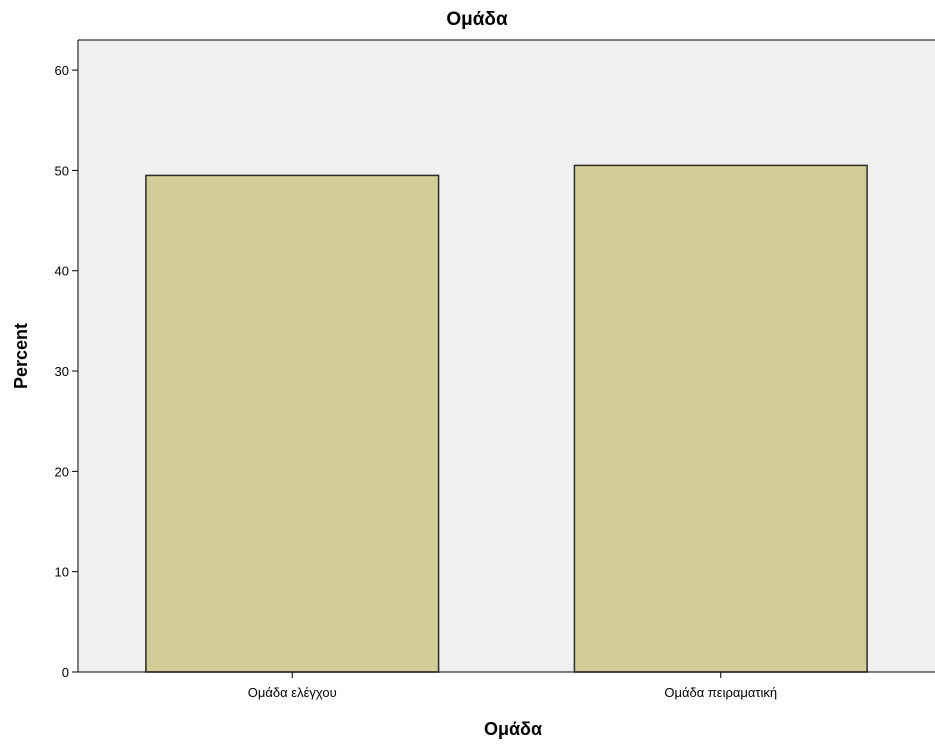 This screenshot has width=935, height=746. What do you see at coordinates (62, 572) in the screenshot?
I see `y-tick-label: 10` at bounding box center [62, 572].